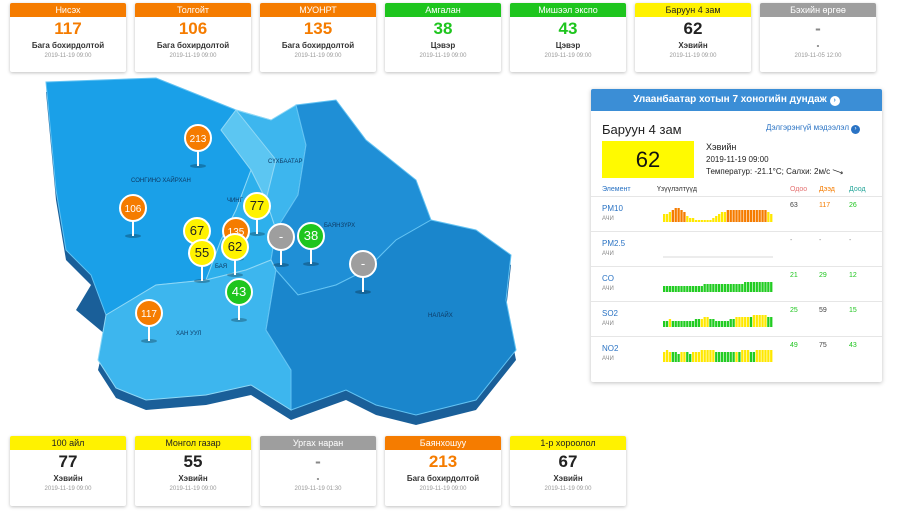 This screenshot has height=513, width=900. Describe the element at coordinates (443, 443) in the screenshot. I see `station-name: Баянхошуу` at that location.